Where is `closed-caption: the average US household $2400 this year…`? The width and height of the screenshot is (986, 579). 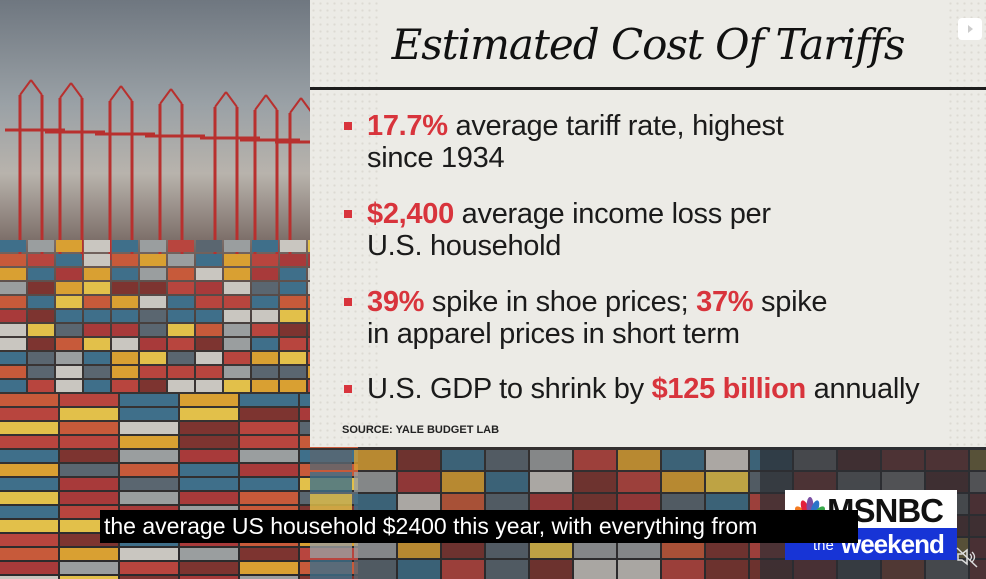 closed-caption: the average US household $2400 this year… is located at coordinates (479, 526).